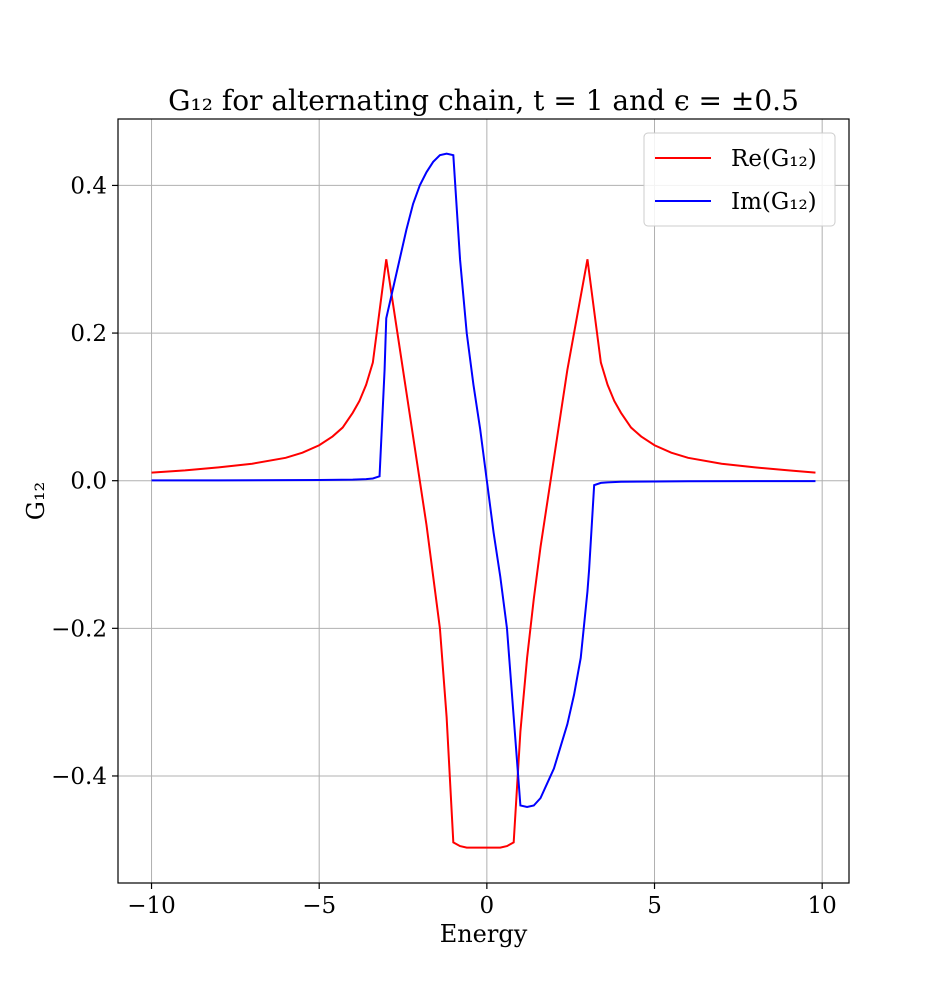 This screenshot has width=943, height=992. Describe the element at coordinates (774, 202) in the screenshot. I see `legend-entry: Im(G₁₂)` at that location.